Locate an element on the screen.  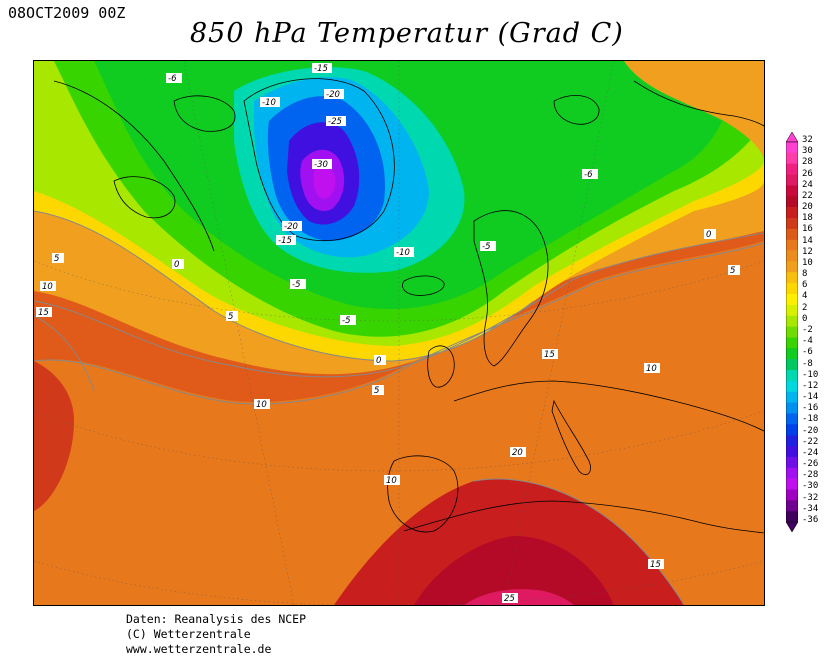
svg-text: 15 is located at coordinates (549, 355).